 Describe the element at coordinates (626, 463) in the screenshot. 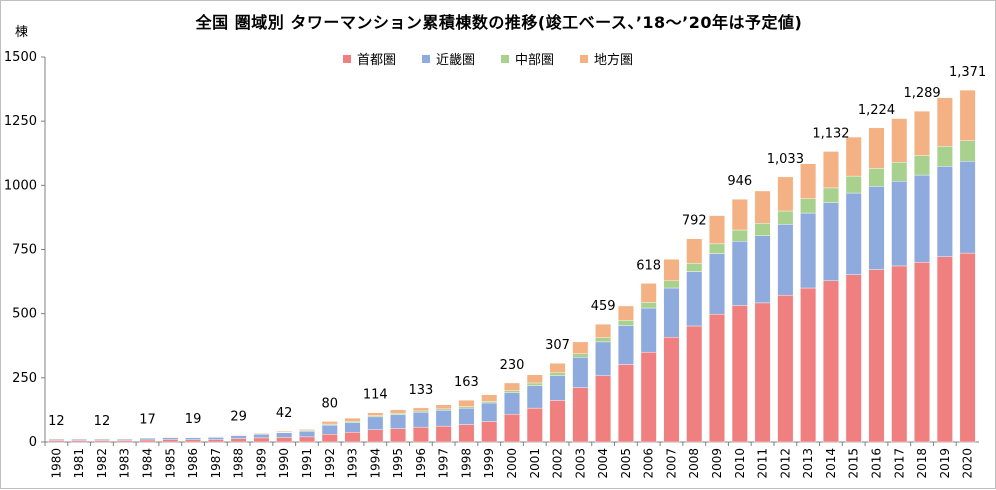

I see `x-tick-label: 2005` at that location.